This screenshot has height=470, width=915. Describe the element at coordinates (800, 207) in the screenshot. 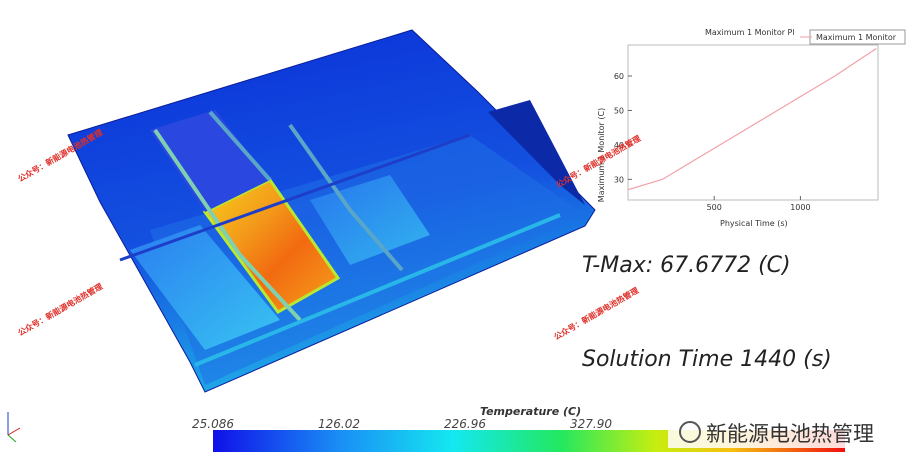

I see `x-tick-label: 1000` at that location.